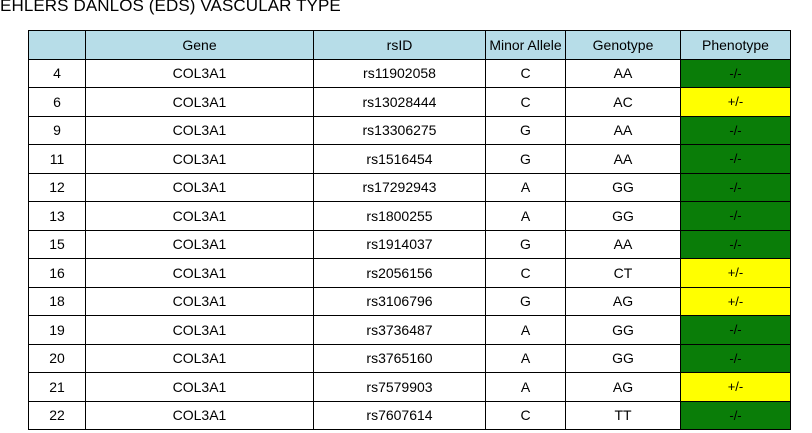 This screenshot has width=812, height=433. I want to click on table-row: 22 COL3A1 rs7607614 C TT -/-, so click(409, 415).